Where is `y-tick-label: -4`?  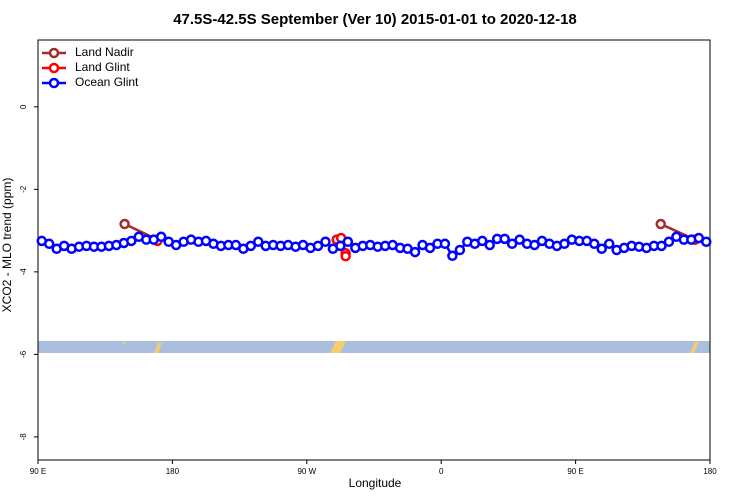
y-tick-label: -4 is located at coordinates (23, 272).